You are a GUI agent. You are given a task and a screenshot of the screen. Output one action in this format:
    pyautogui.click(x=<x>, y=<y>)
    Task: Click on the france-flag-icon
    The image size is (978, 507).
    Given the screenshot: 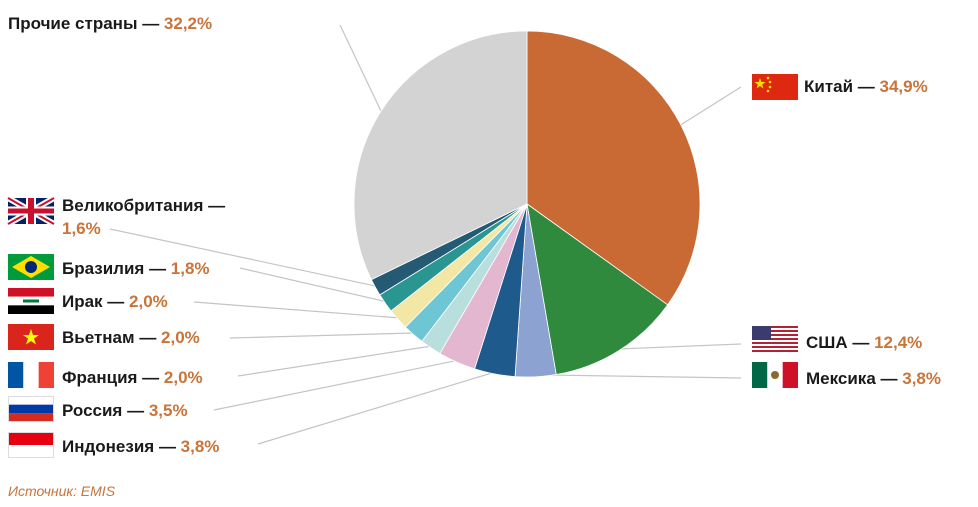 What is the action you would take?
    pyautogui.click(x=31, y=375)
    